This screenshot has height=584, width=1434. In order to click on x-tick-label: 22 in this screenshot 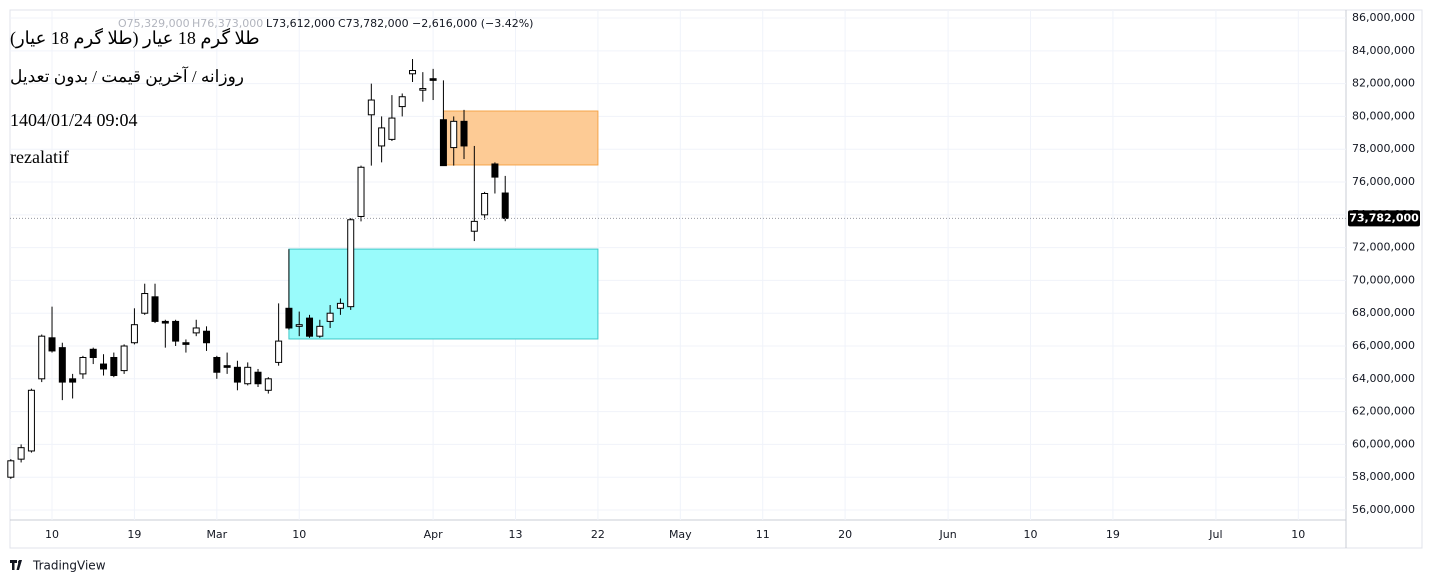, I will do `click(598, 534)`.